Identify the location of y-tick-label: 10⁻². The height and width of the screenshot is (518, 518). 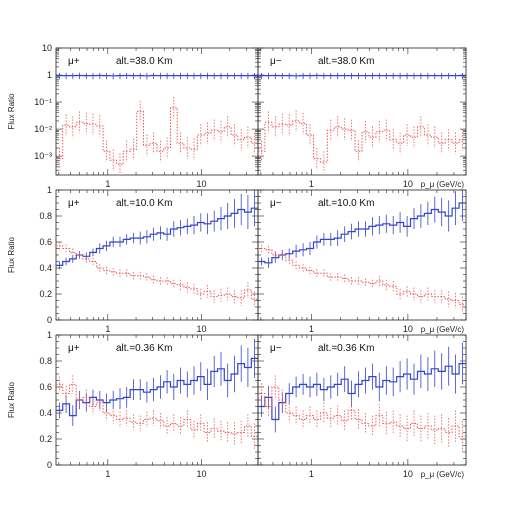
(43, 129).